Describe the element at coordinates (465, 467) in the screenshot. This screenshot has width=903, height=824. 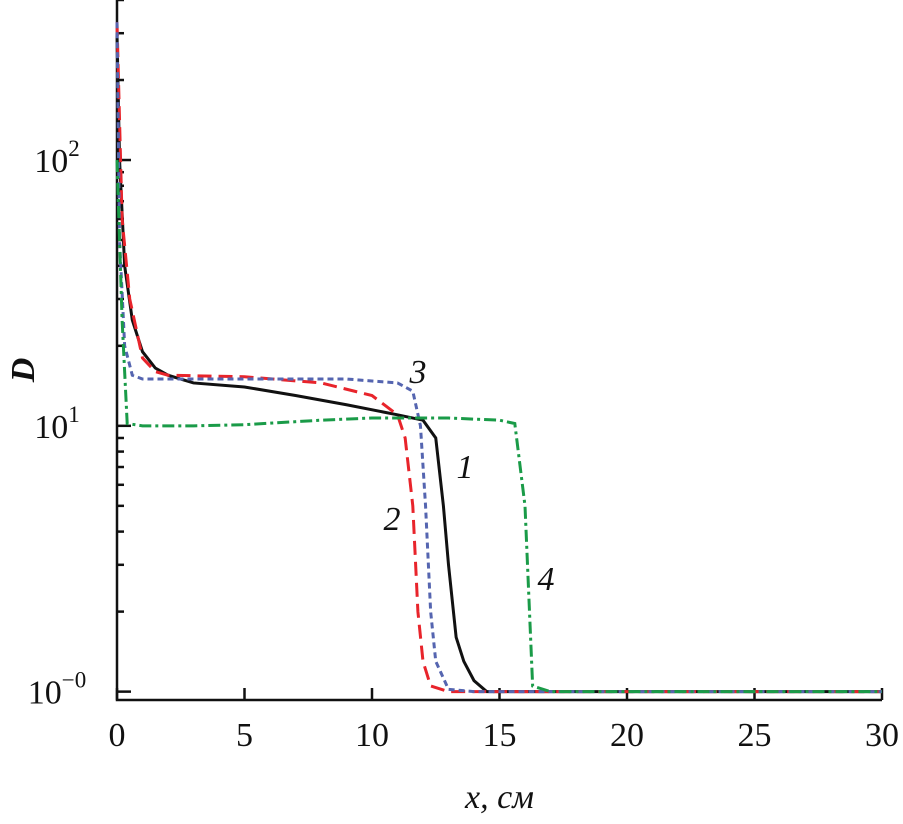
I see `series-label: 1` at that location.